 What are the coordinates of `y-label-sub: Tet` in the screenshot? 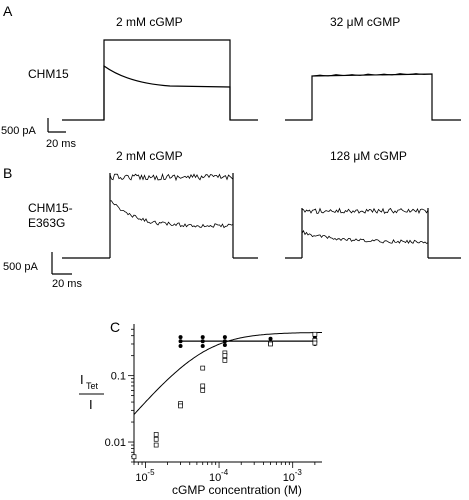 It's located at (92, 386).